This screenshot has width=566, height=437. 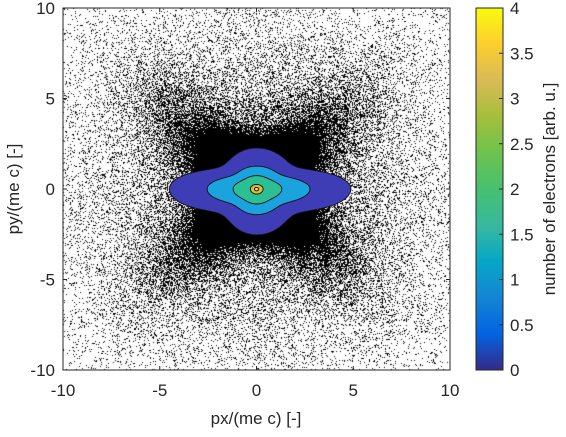 What do you see at coordinates (514, 370) in the screenshot?
I see `colorbar-tick-label: 0` at bounding box center [514, 370].